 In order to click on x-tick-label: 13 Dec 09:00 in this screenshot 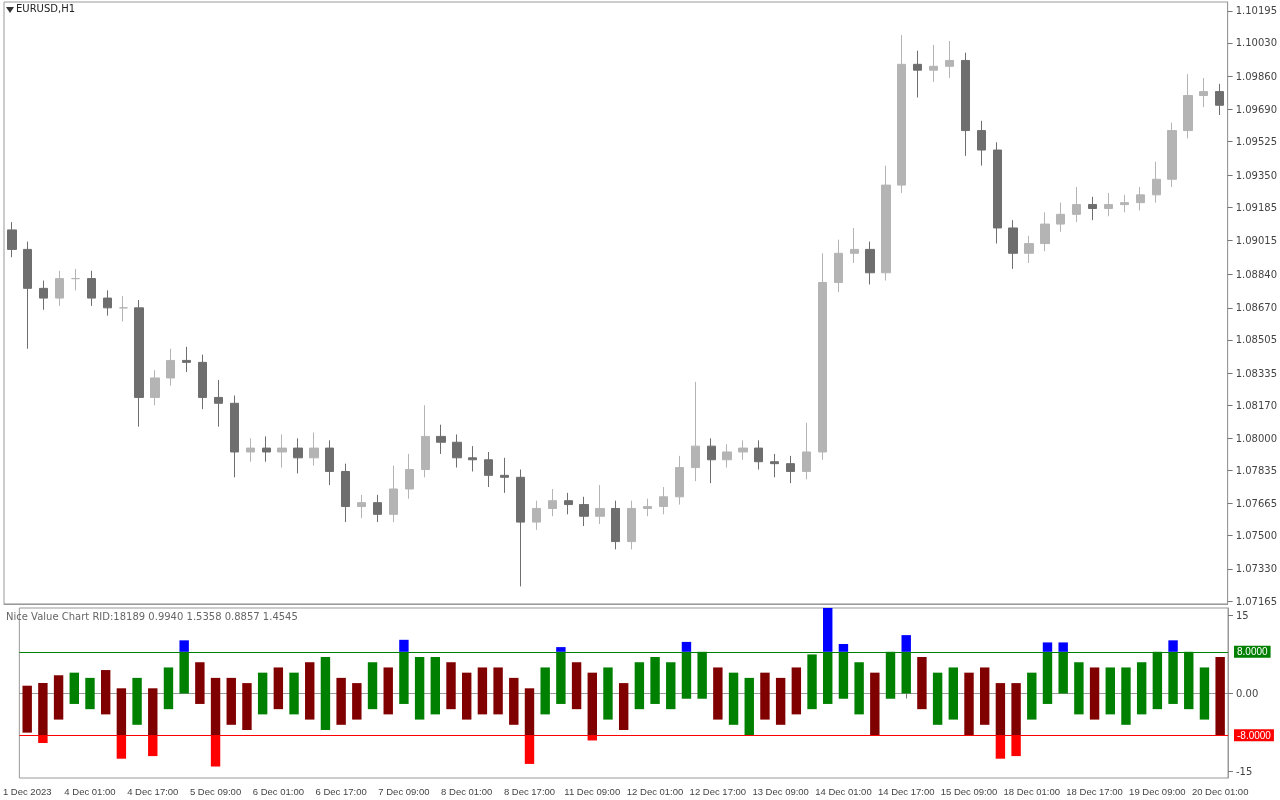, I will do `click(780, 791)`.